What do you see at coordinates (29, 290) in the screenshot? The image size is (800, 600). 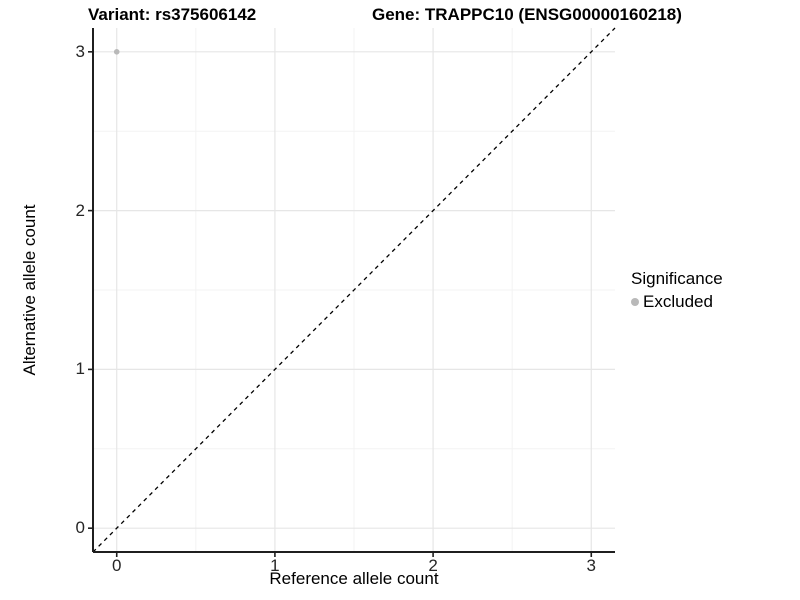 I see `y-axis-title: Alternative allele count` at bounding box center [29, 290].